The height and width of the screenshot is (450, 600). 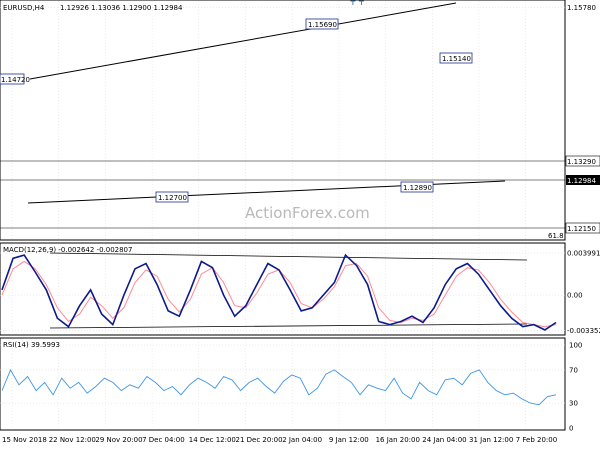 I want to click on annotation-text: 1.15690, so click(x=322, y=25).